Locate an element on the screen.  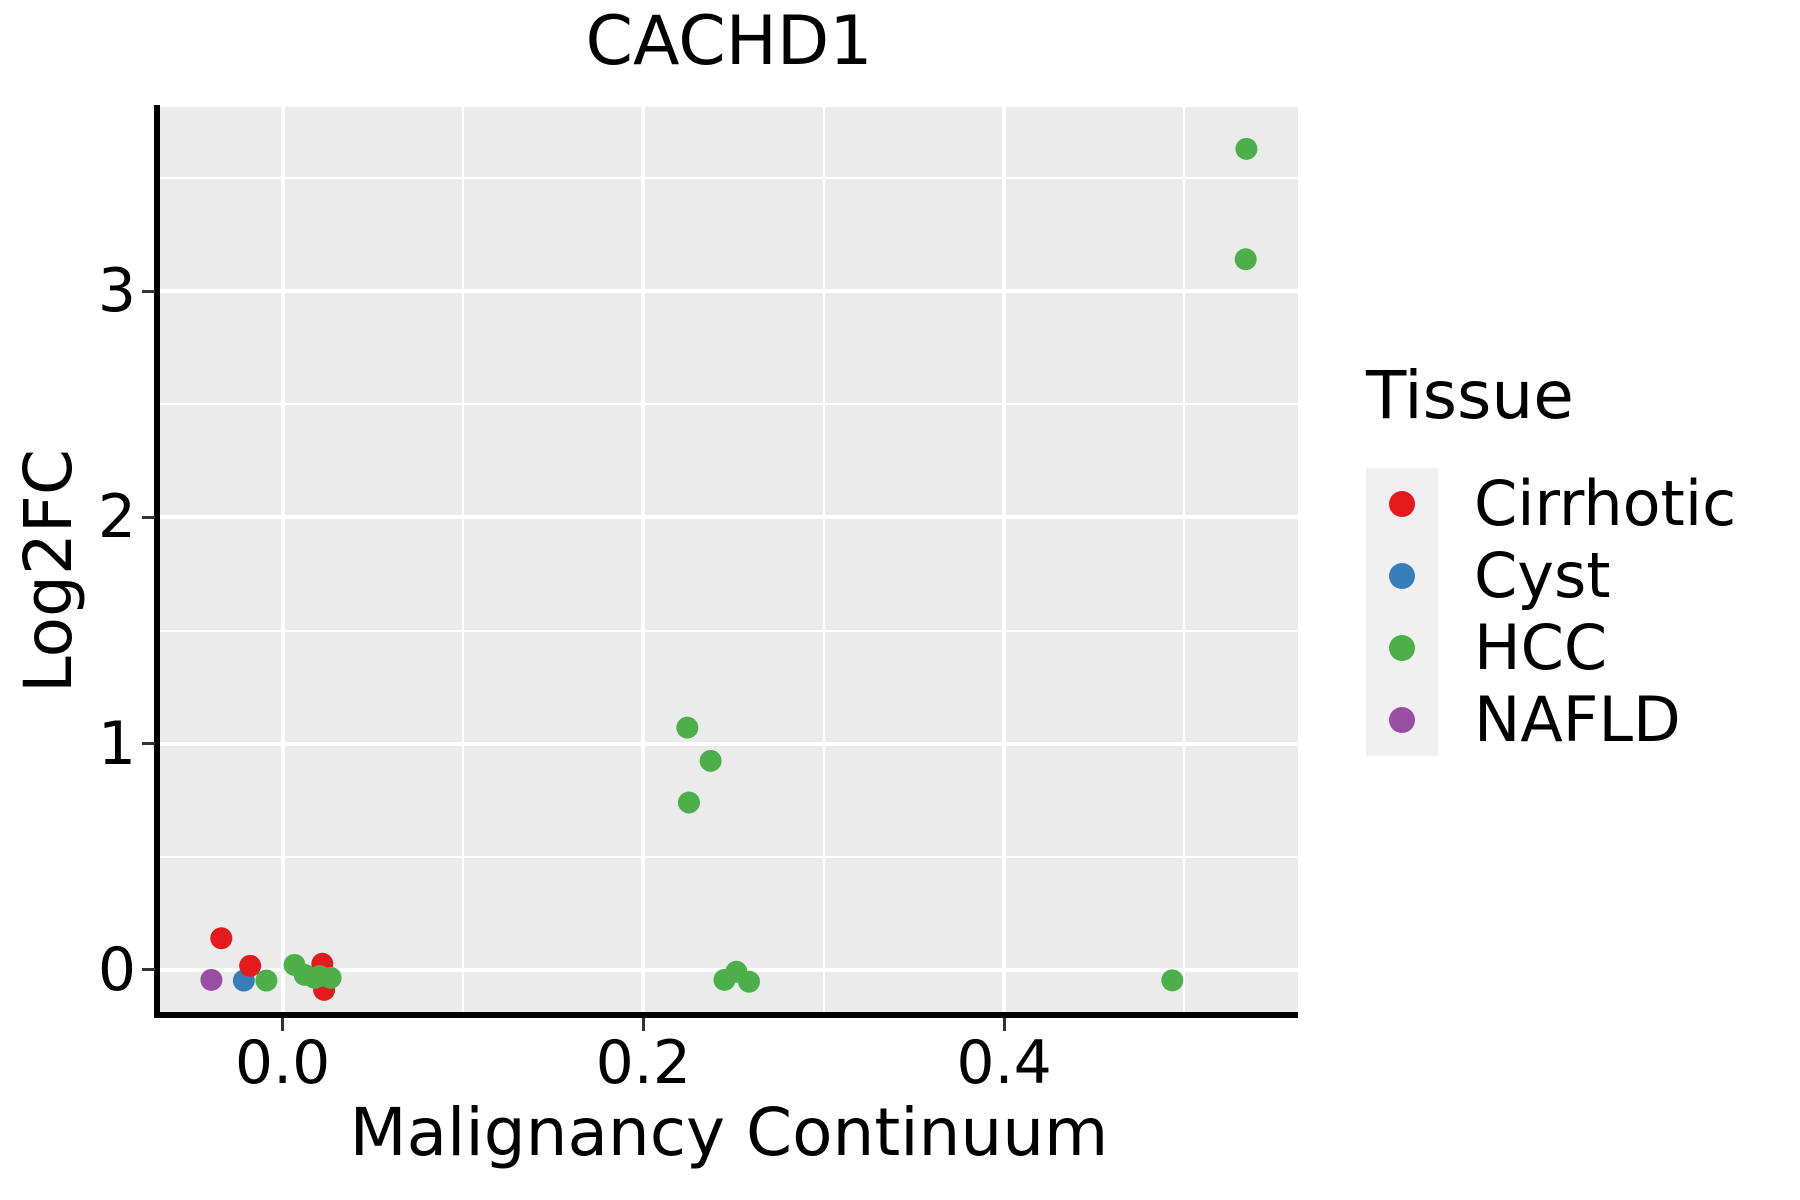
cyst-dot-icon is located at coordinates (1402, 576).